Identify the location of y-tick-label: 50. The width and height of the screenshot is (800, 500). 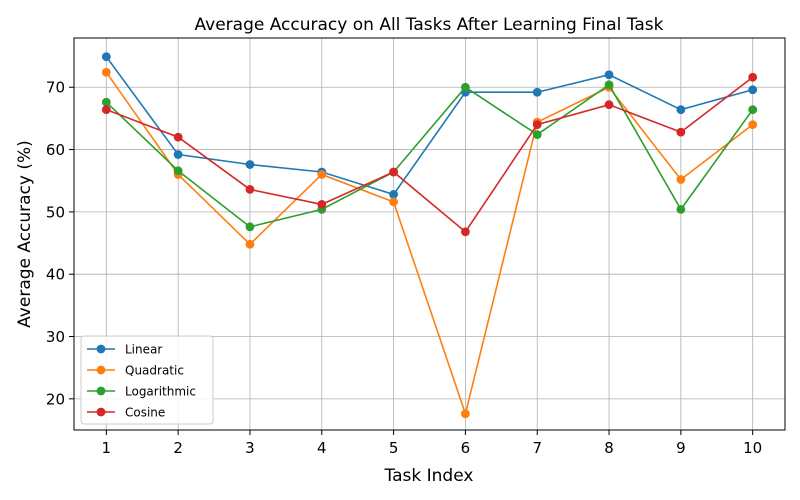
(55, 212).